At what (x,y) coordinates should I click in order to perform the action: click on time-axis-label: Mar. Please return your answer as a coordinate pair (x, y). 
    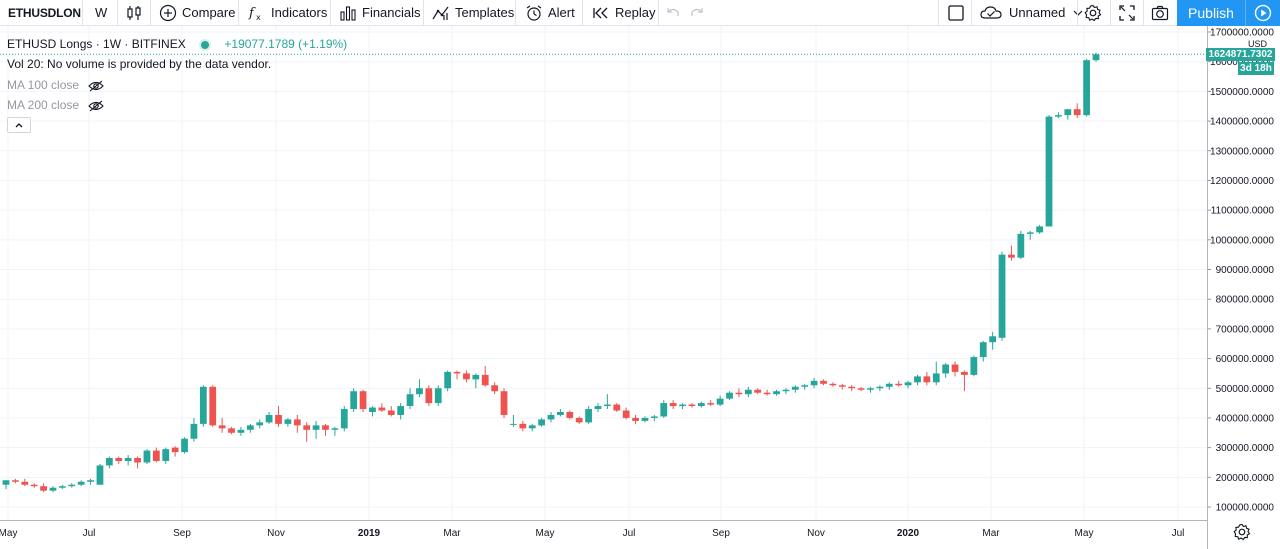
    Looking at the image, I should click on (452, 533).